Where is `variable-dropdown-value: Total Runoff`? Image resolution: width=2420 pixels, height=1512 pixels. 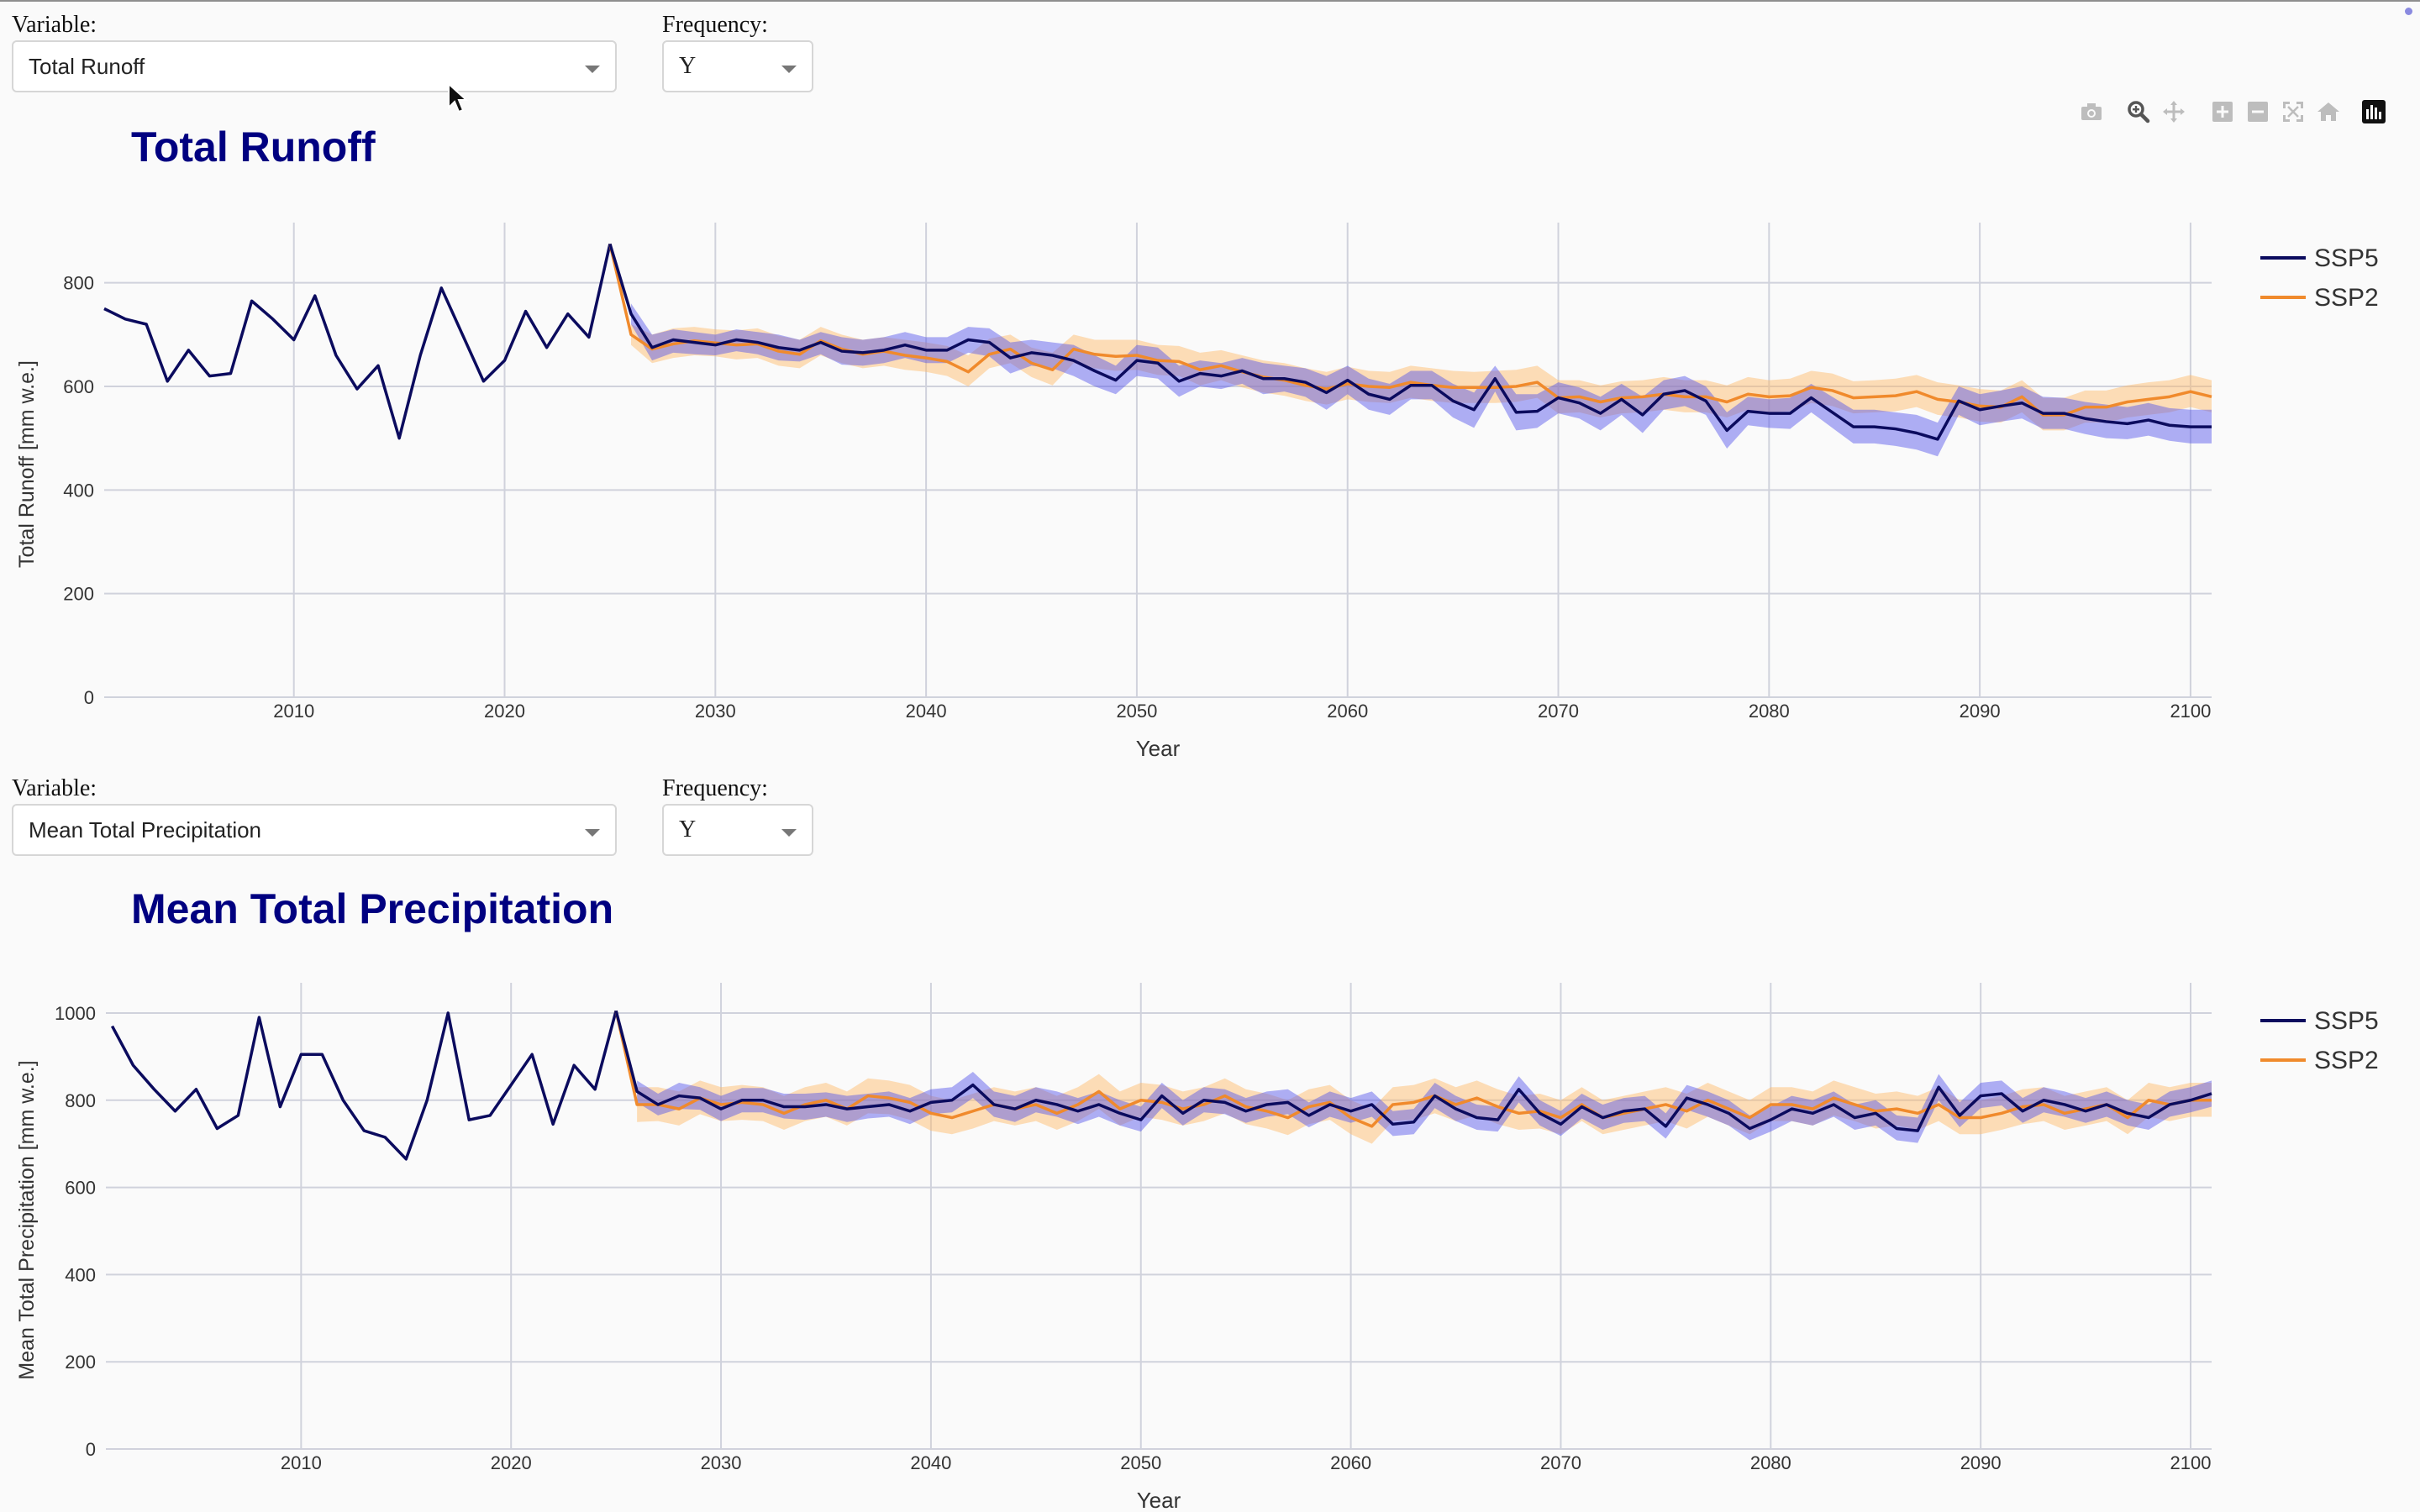
variable-dropdown-value: Total Runoff is located at coordinates (87, 66).